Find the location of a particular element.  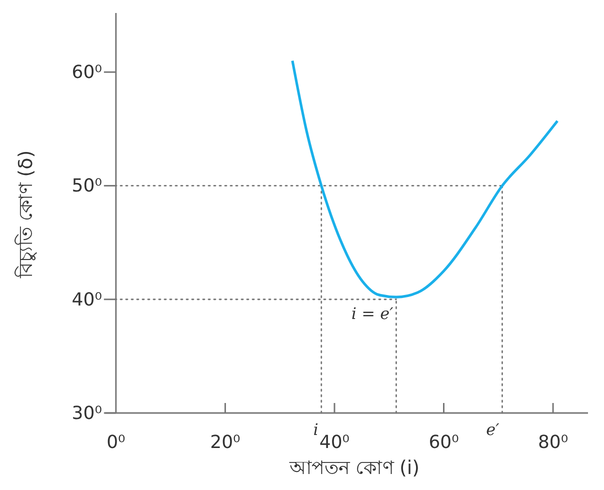

x-axis-title: আপতন কোণ (i) is located at coordinates (354, 468).